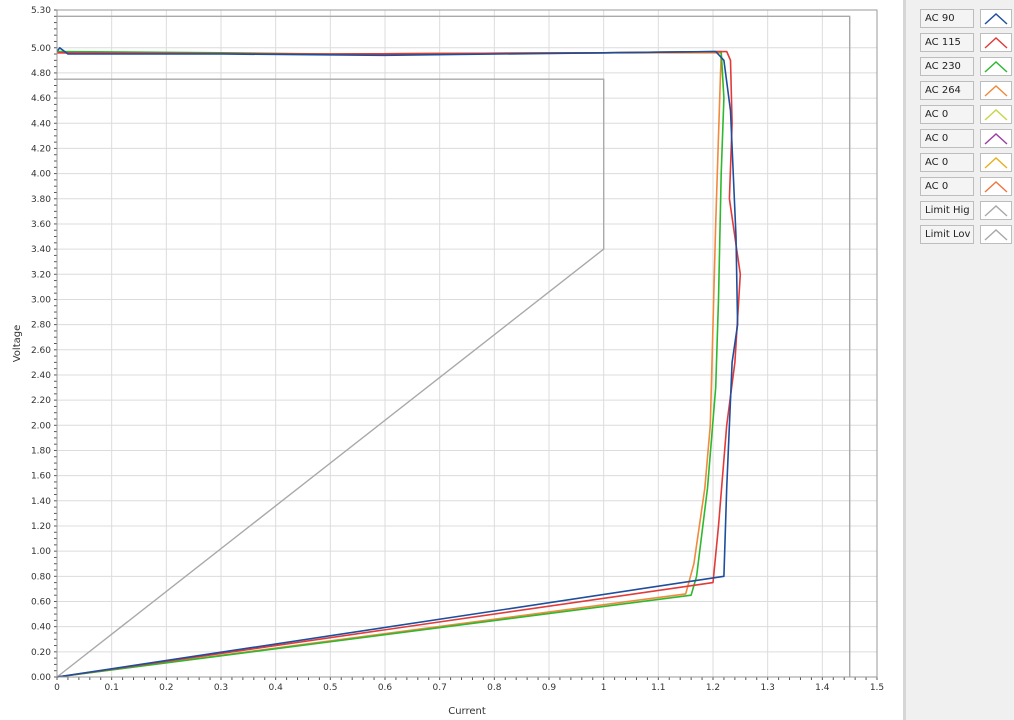  I want to click on y-tick-label: 2.80, so click(41, 326).